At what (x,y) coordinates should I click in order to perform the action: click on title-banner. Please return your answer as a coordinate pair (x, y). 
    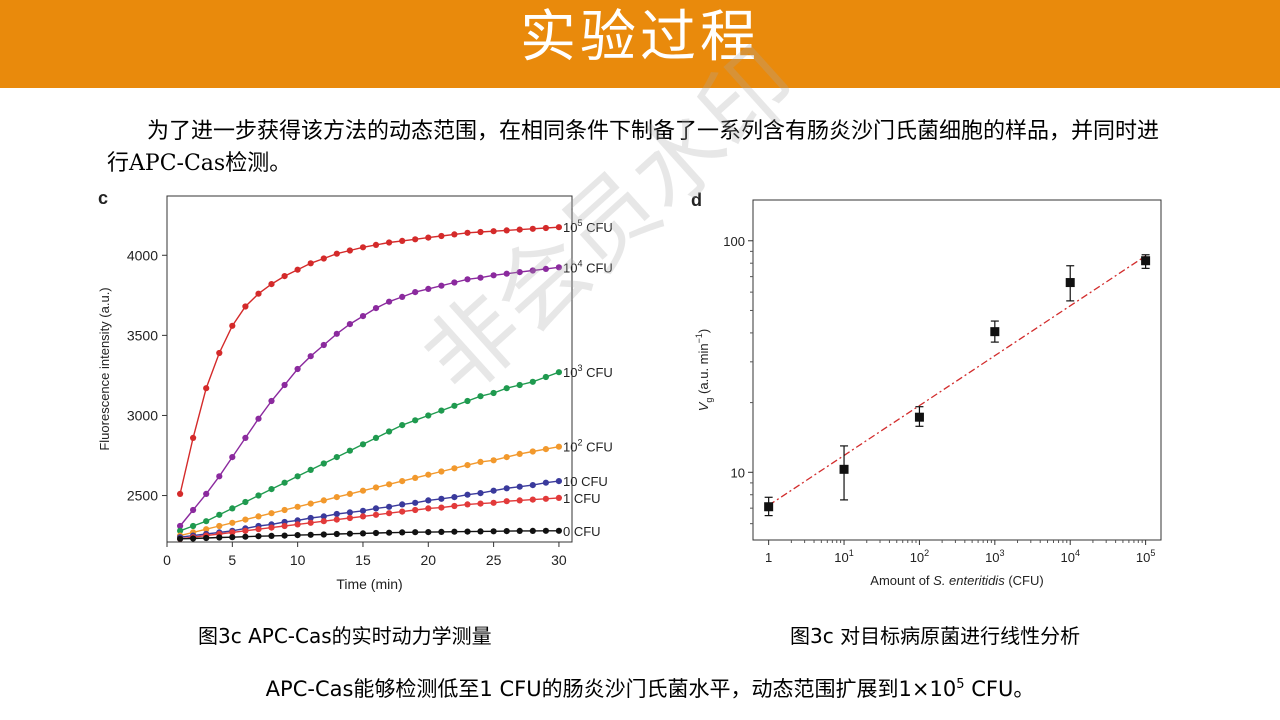
    Looking at the image, I should click on (640, 44).